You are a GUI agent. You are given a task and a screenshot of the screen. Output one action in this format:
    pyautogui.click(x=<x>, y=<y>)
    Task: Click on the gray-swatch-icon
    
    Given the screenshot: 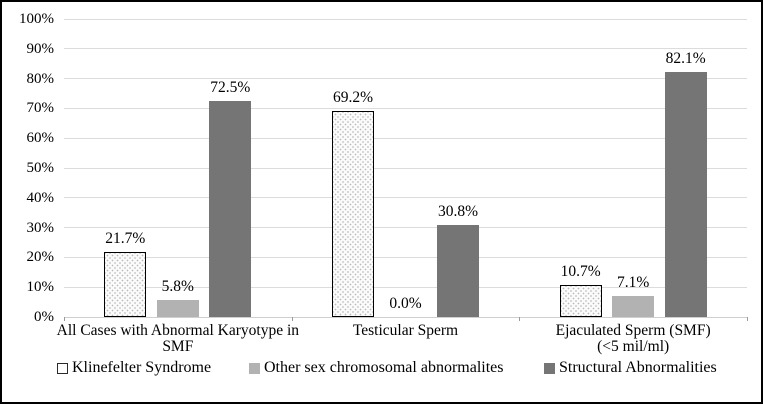 What is the action you would take?
    pyautogui.click(x=254, y=368)
    